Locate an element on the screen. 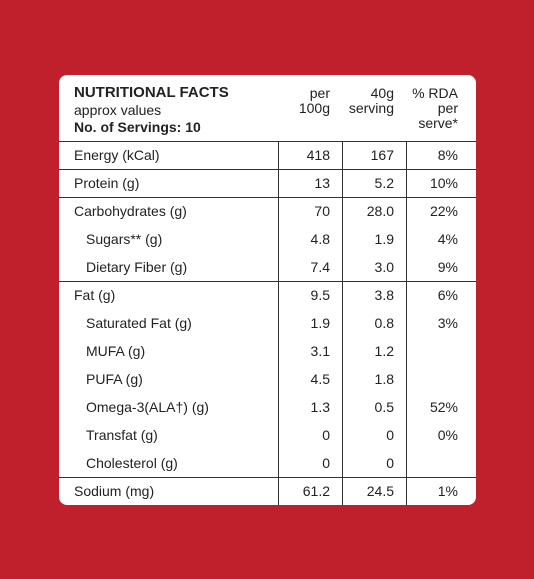 Image resolution: width=534 pixels, height=579 pixels. column-header: serving is located at coordinates (371, 108).